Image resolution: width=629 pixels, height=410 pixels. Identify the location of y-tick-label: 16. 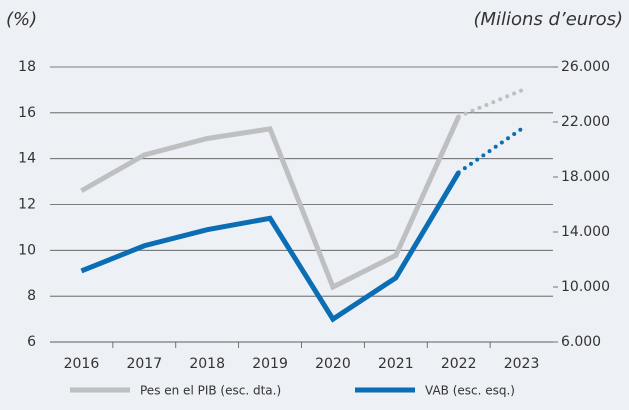
(27, 113).